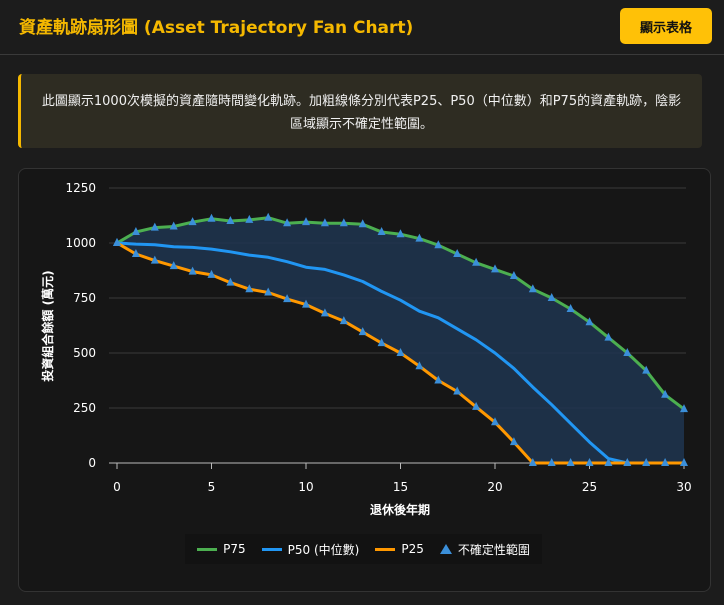 This screenshot has width=724, height=605. Describe the element at coordinates (385, 549) in the screenshot. I see `legend-swatch-p25` at that location.